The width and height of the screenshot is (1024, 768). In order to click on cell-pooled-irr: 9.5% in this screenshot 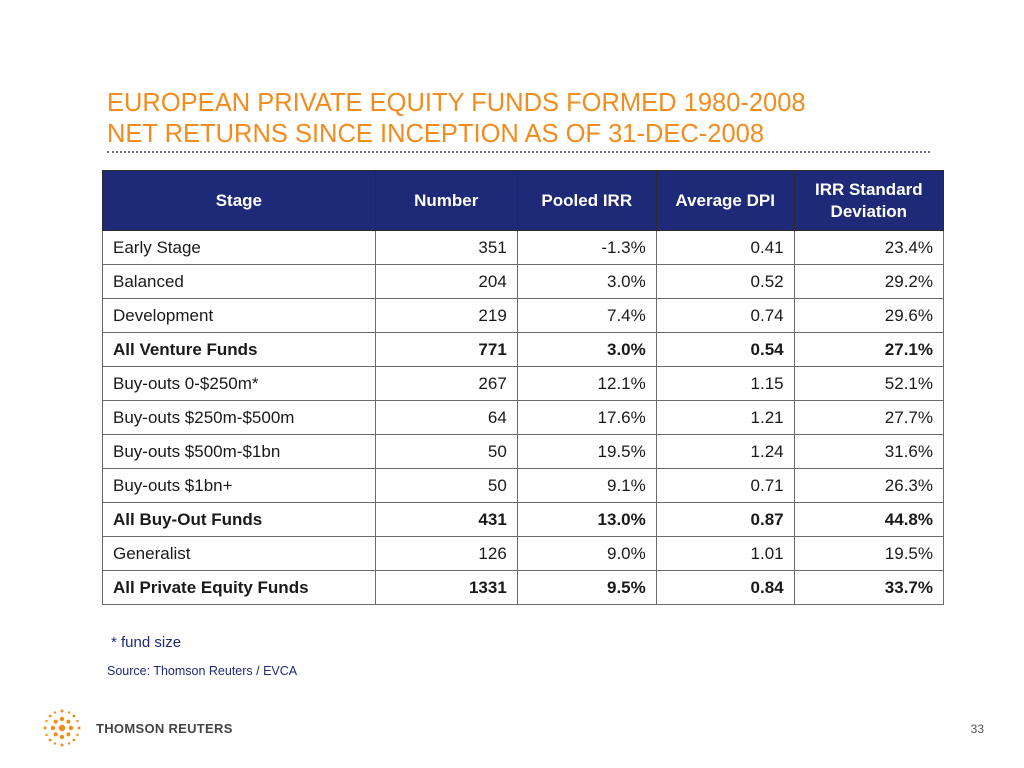, I will do `click(586, 587)`.